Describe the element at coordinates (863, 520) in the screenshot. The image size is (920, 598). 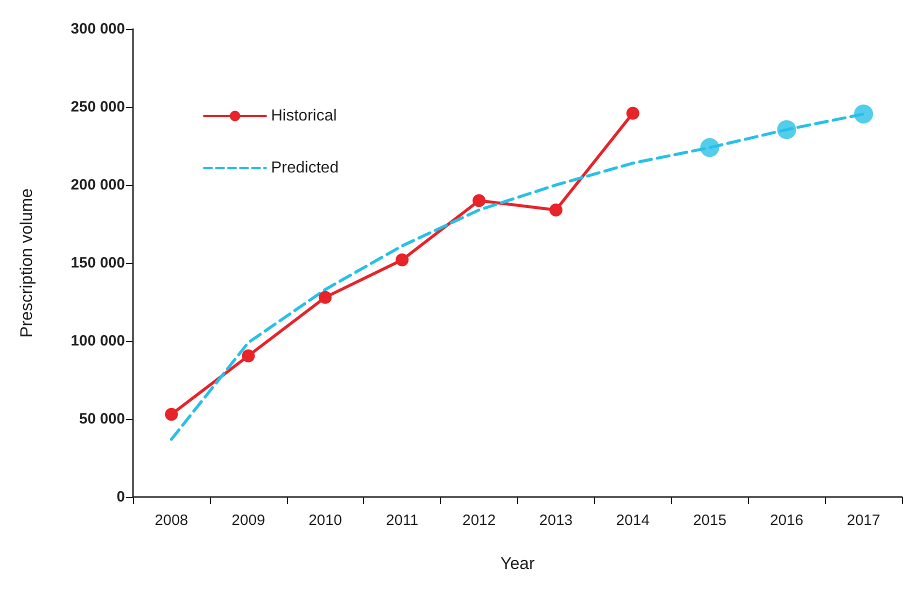
I see `x-tick-label: 2017` at that location.